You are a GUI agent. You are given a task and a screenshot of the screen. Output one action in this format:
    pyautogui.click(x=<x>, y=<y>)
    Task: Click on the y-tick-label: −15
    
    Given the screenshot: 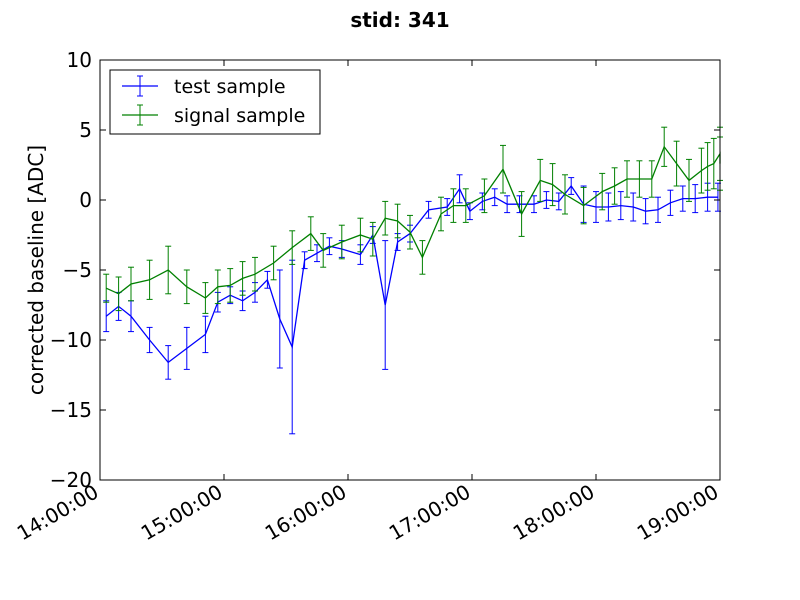 What is the action you would take?
    pyautogui.click(x=71, y=410)
    